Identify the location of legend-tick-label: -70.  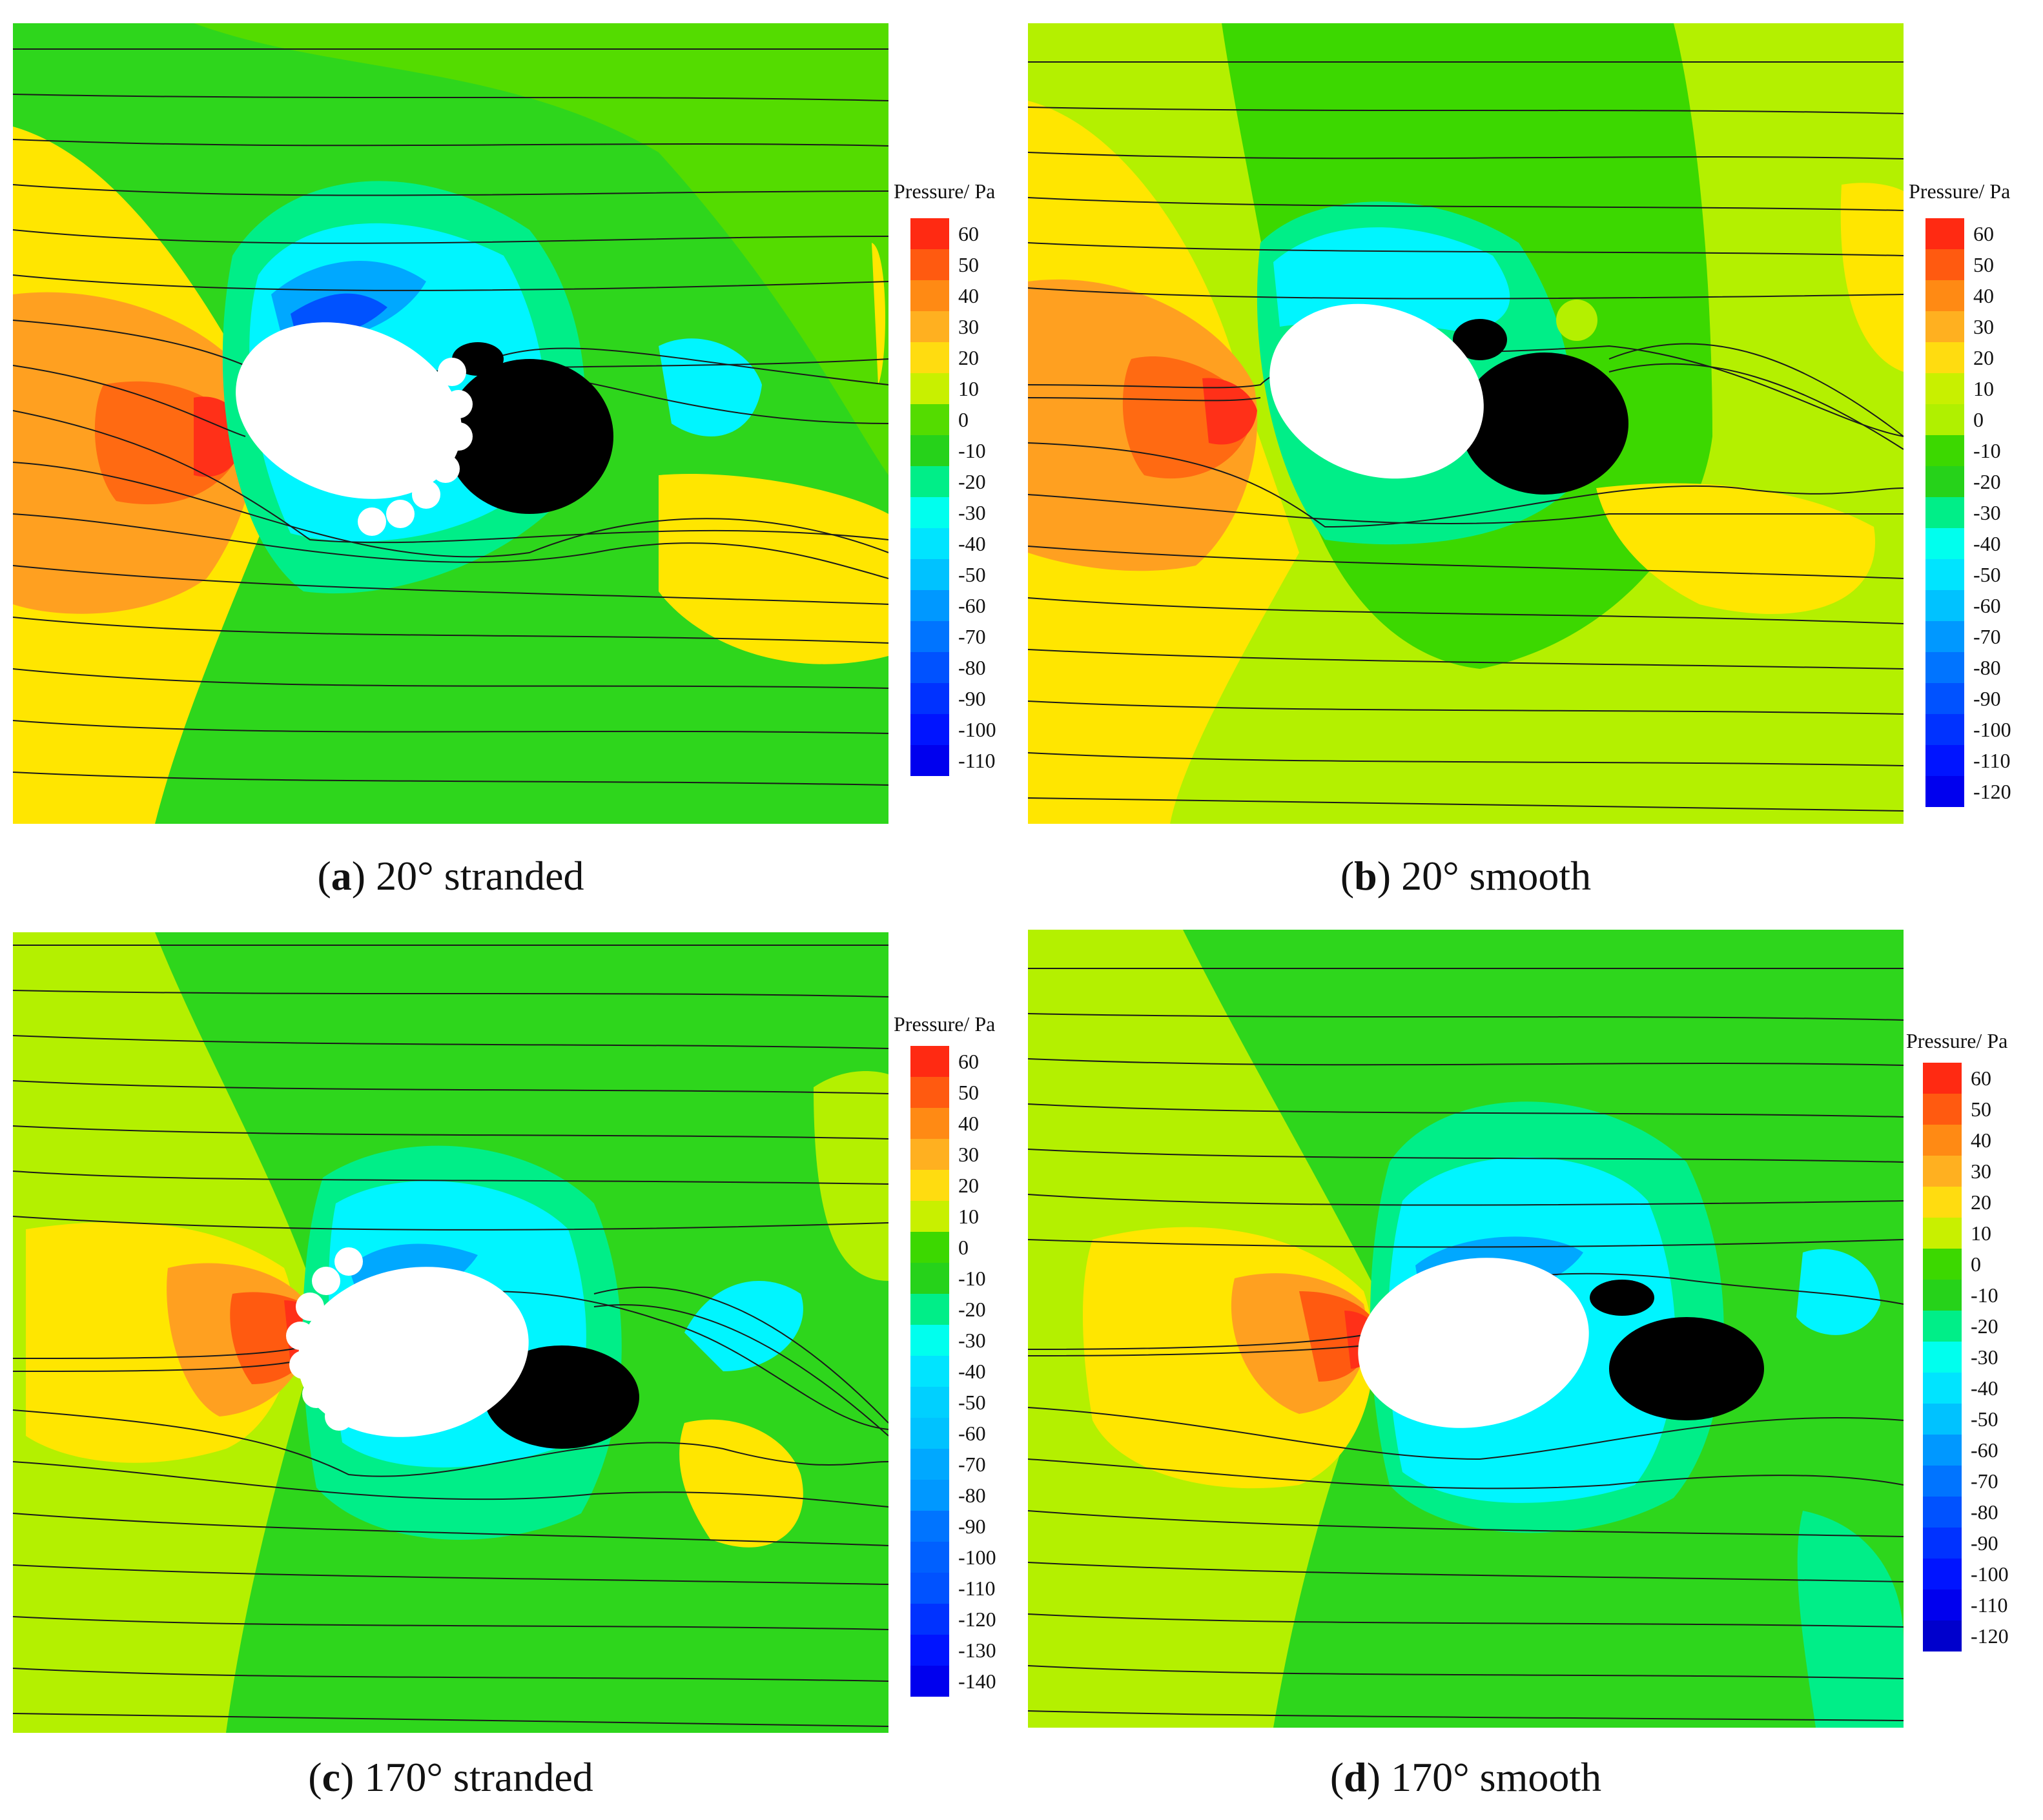
(972, 636).